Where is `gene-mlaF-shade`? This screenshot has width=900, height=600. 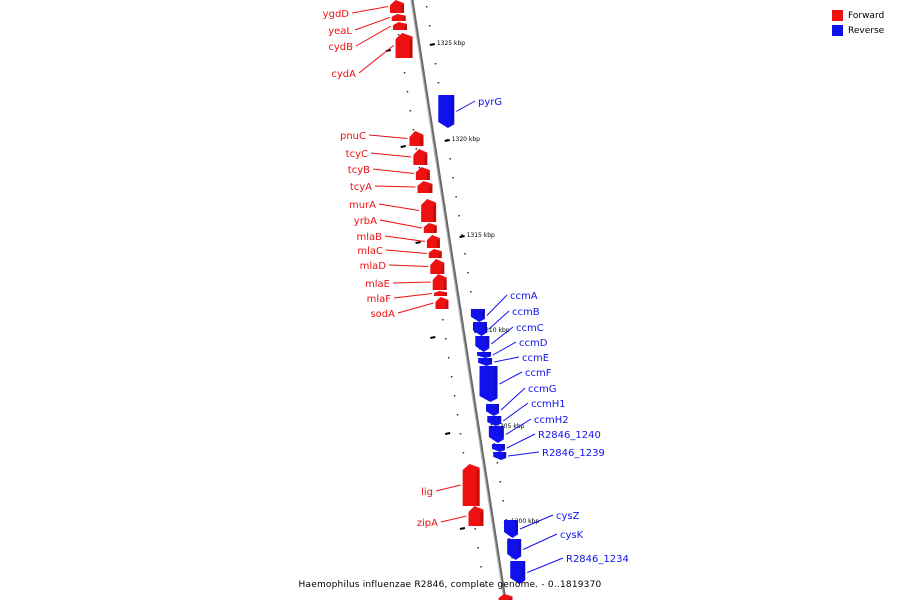 gene-mlaF-shade is located at coordinates (445, 294).